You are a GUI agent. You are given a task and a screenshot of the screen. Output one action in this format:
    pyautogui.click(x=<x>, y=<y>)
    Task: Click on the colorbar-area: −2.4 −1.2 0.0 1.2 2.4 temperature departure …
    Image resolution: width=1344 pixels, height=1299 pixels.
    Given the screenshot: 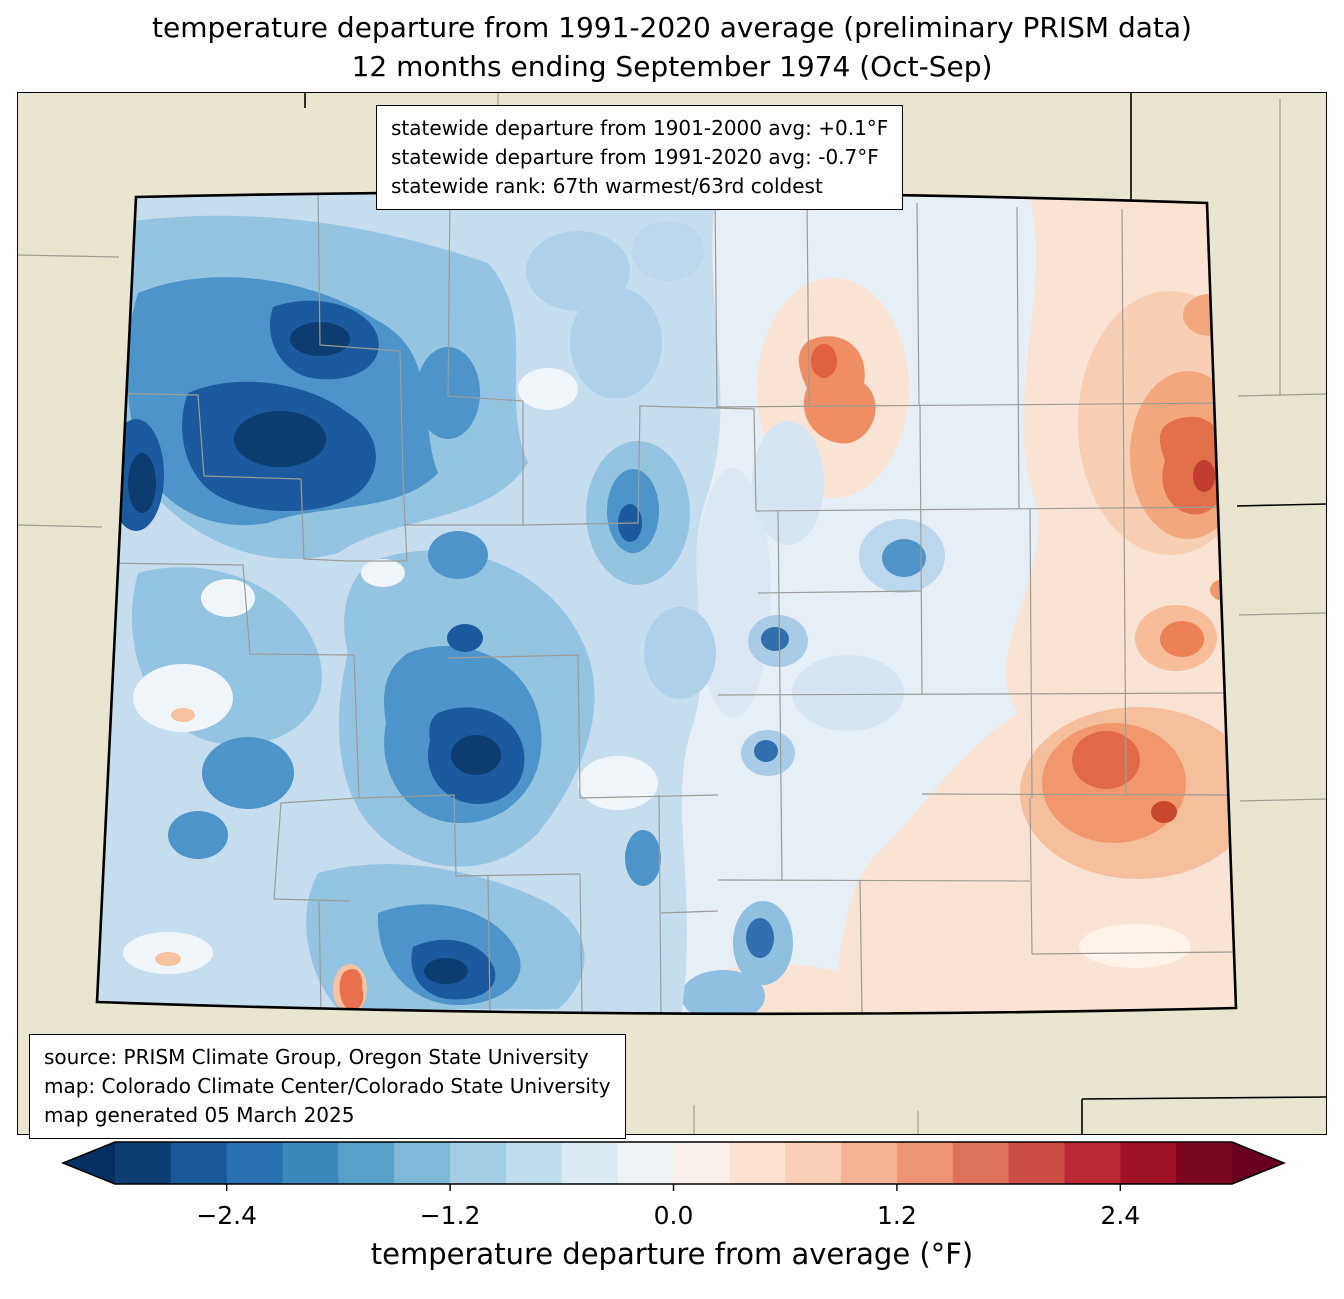 What is the action you would take?
    pyautogui.click(x=672, y=1205)
    